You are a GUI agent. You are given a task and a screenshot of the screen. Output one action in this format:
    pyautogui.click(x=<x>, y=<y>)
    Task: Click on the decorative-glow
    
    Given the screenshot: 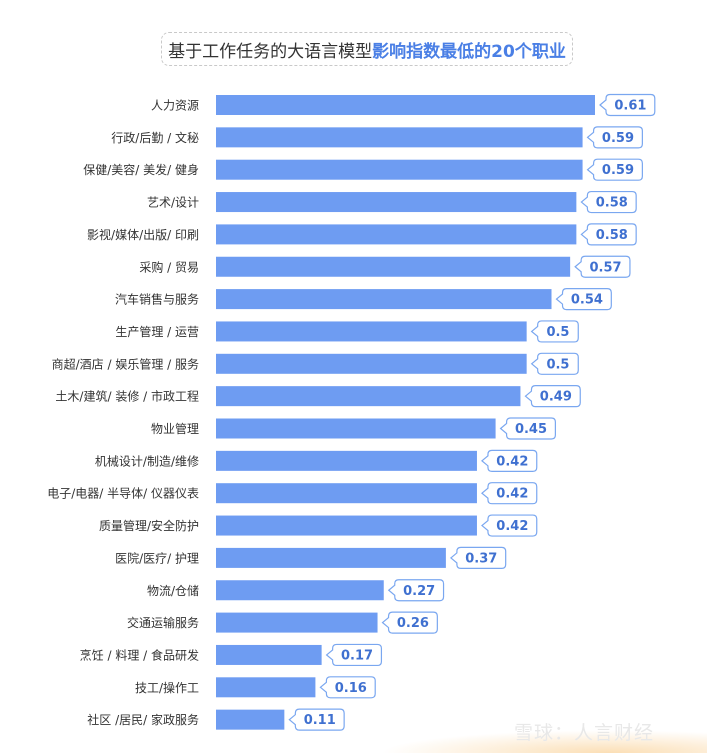 What is the action you would take?
    pyautogui.click(x=543, y=741)
    